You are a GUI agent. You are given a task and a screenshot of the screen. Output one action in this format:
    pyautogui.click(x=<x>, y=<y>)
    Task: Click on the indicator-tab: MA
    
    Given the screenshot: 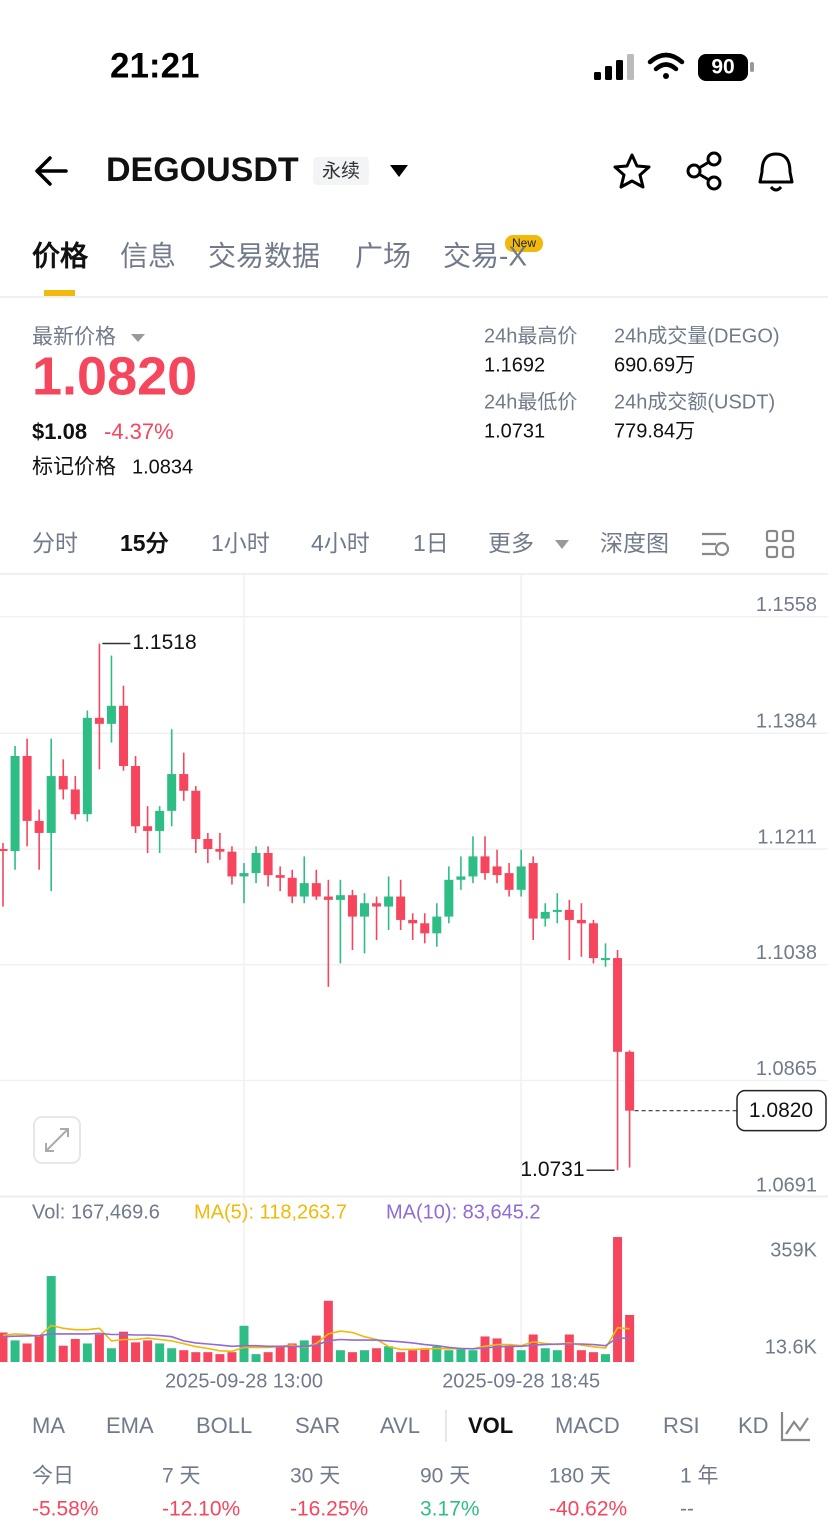 What is the action you would take?
    pyautogui.click(x=48, y=1425)
    